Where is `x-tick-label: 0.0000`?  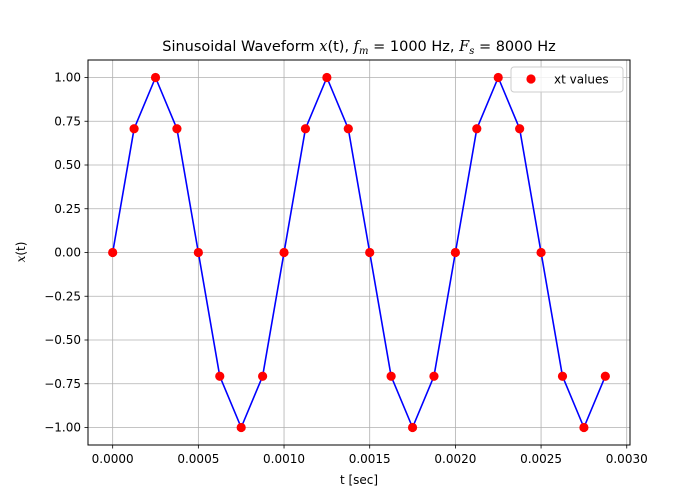
x-tick-label: 0.0000 is located at coordinates (113, 459).